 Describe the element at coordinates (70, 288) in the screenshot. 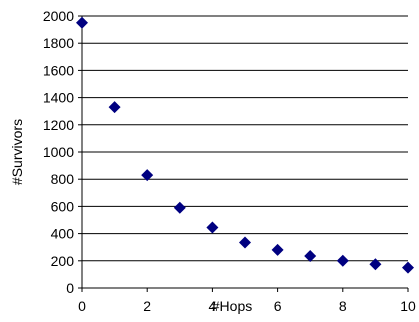

I see `y-tick-label-0: 0` at that location.